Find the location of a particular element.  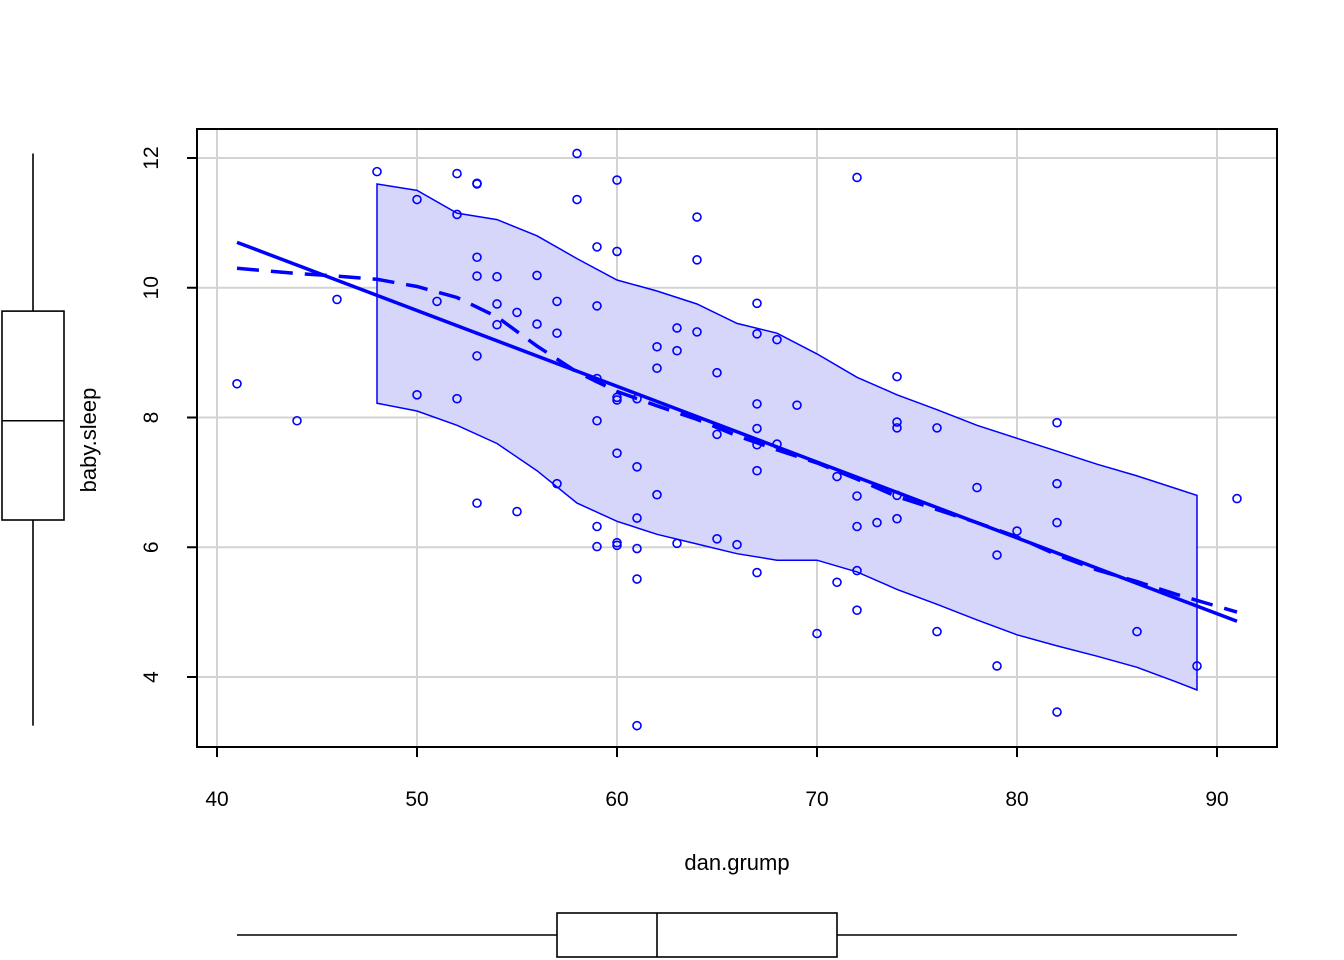

y-box-body is located at coordinates (33, 415).